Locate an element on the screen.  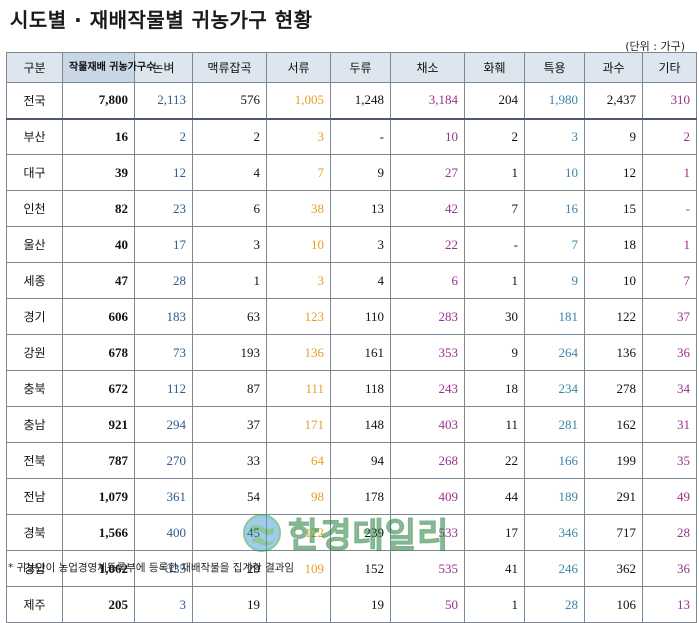
table-header-row: 구분 작물재배 귀농가구수 논벼 맥류잡곡 서류 두류 채소 화훼 특용 과수 기타 is located at coordinates (351, 67).